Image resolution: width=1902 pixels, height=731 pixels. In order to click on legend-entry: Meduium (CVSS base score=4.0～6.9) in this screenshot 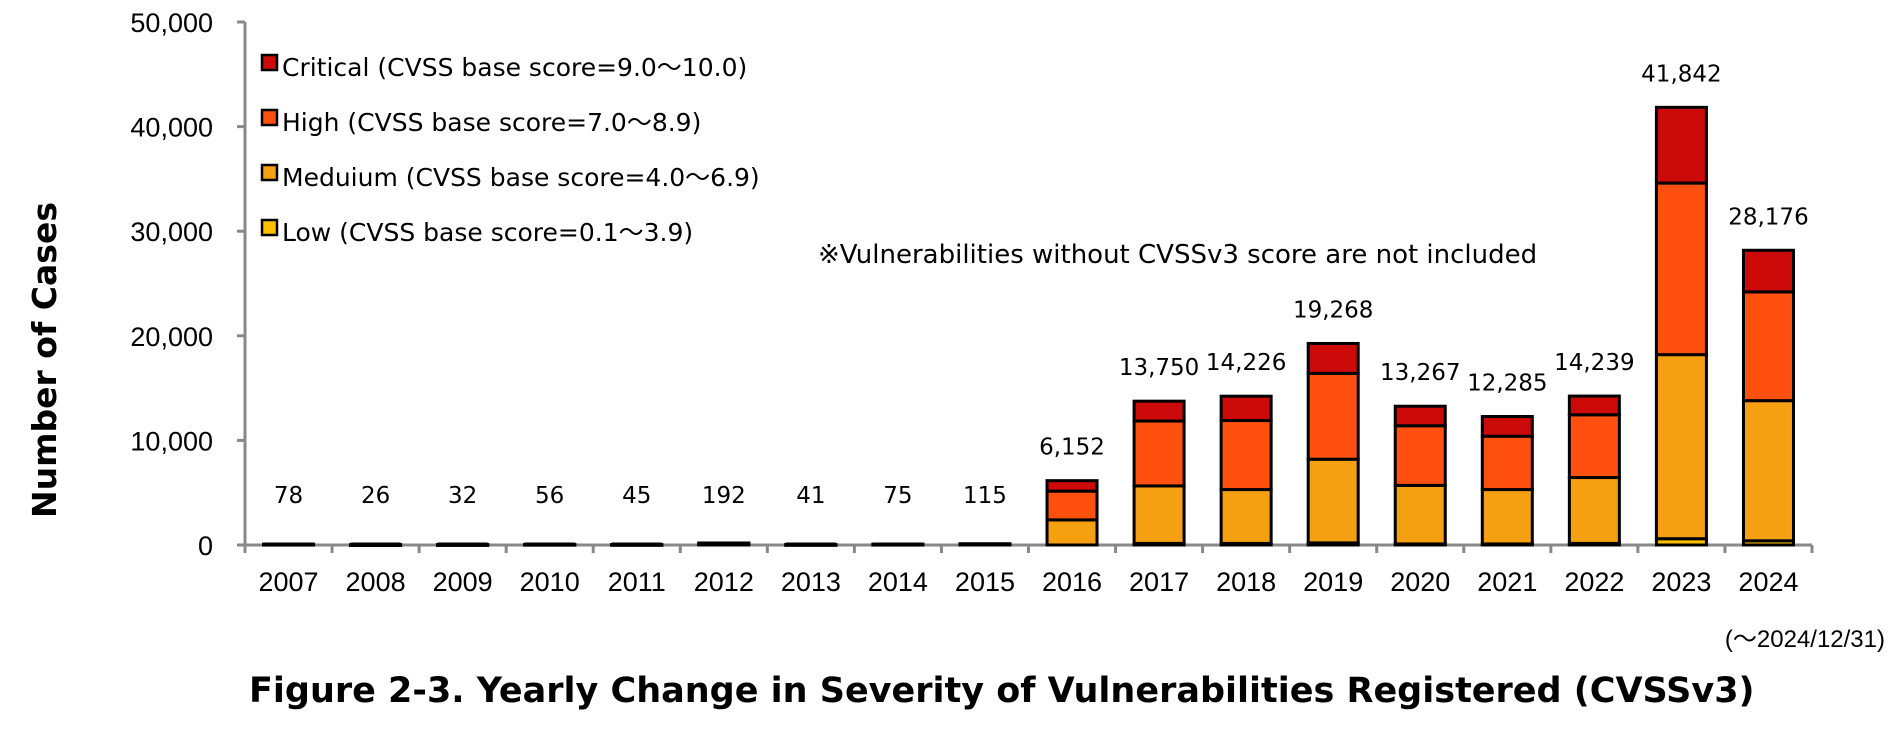, I will do `click(521, 177)`.